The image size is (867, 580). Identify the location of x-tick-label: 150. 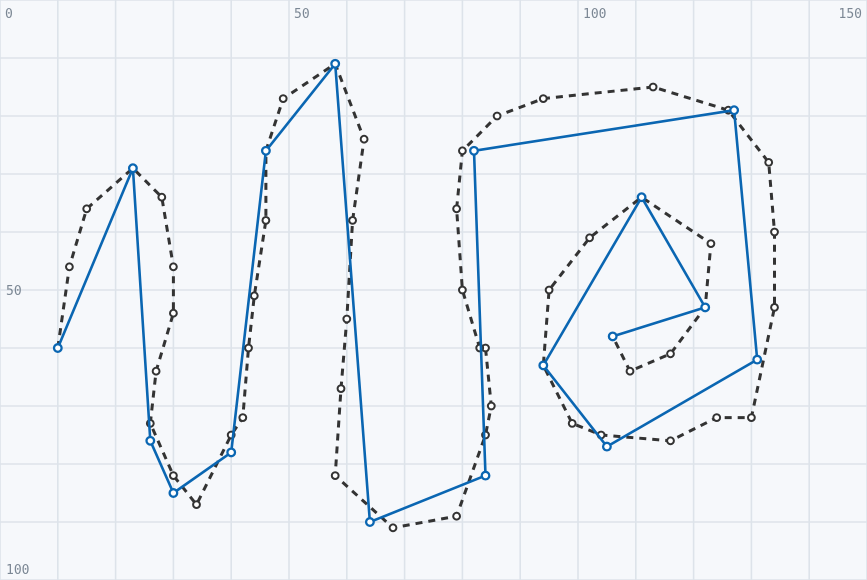
(850, 14).